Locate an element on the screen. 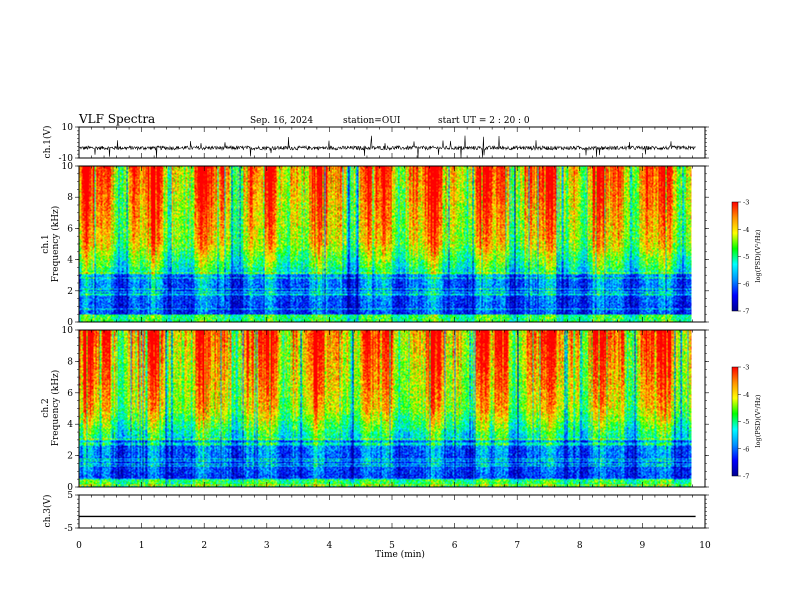 This screenshot has width=792, height=612. ch1-waveform-trace is located at coordinates (387, 147).